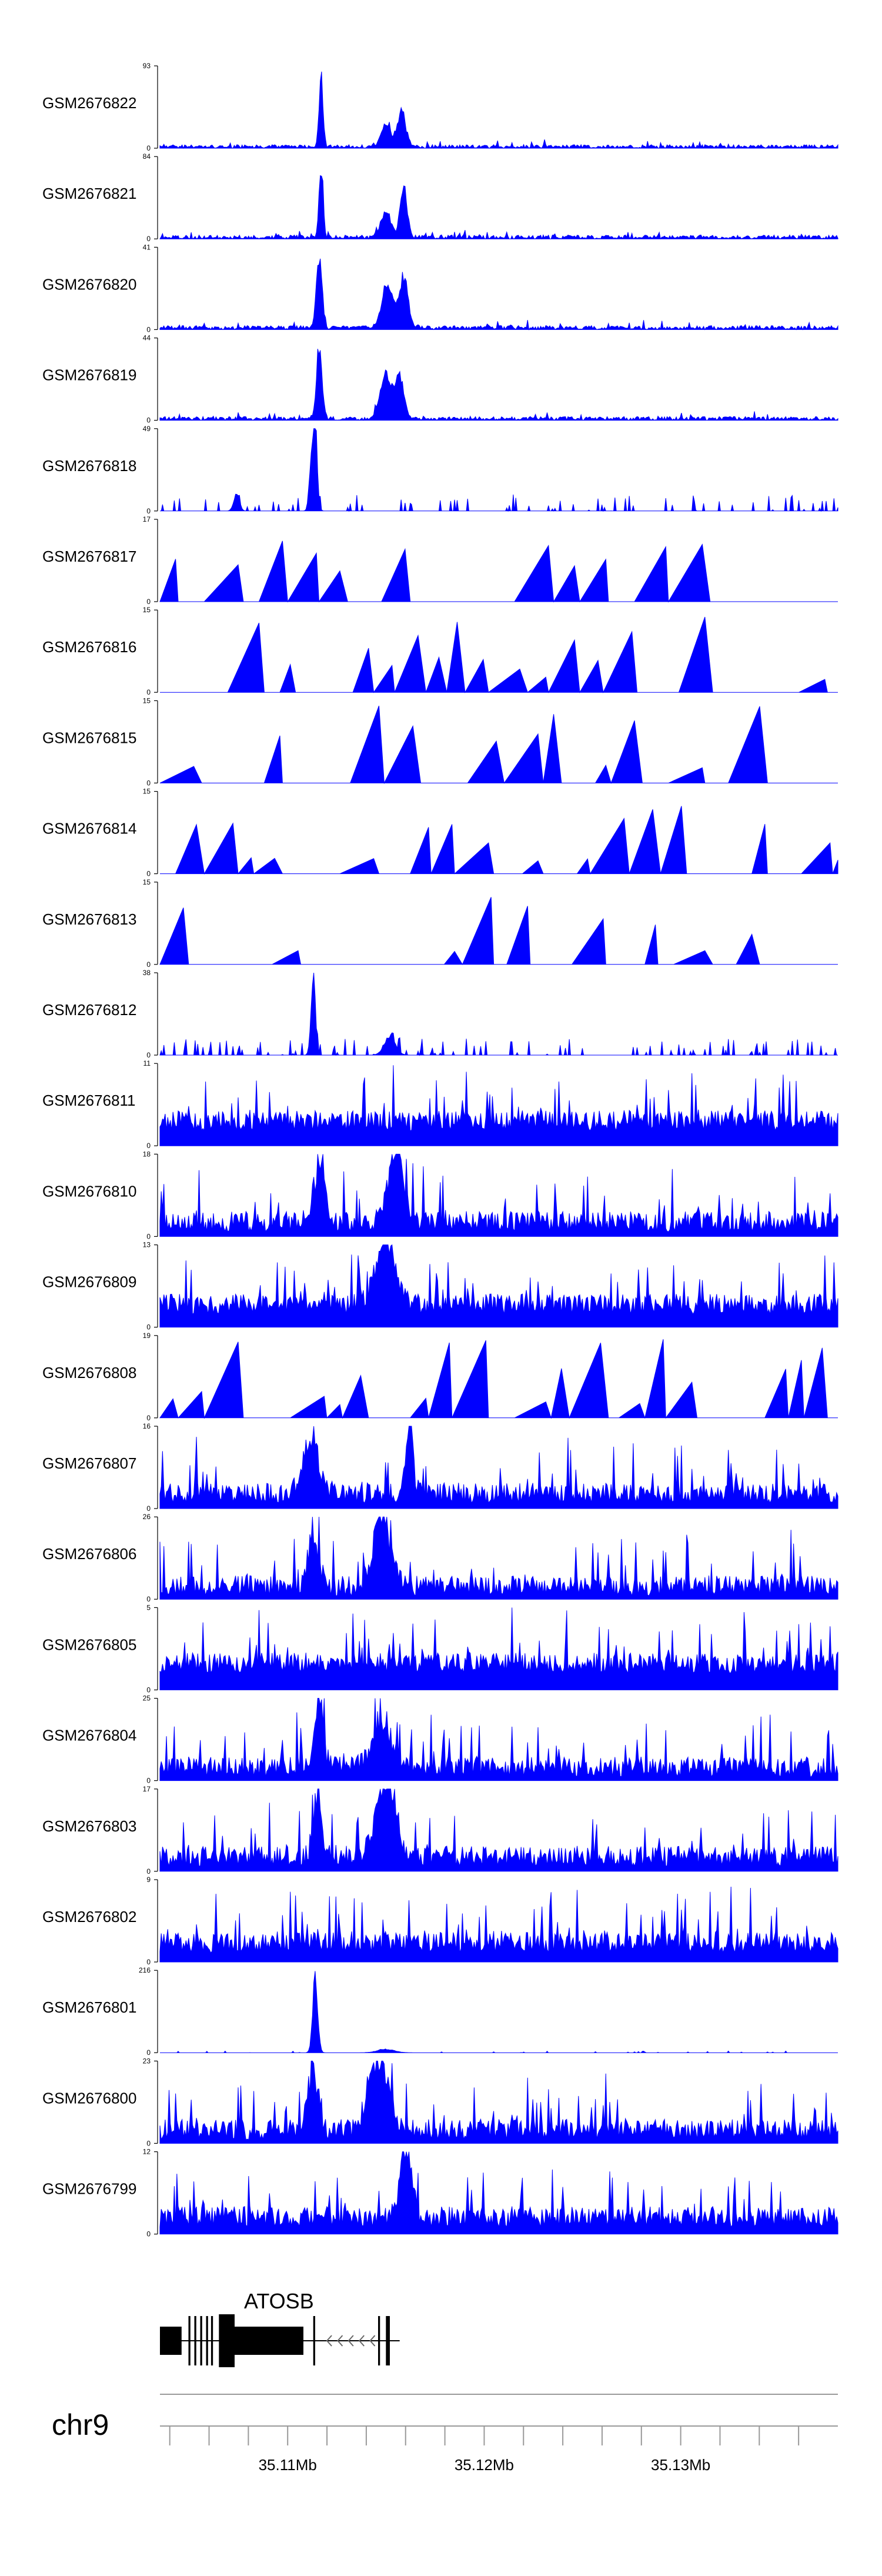 The image size is (882, 2576). What do you see at coordinates (147, 1245) in the screenshot?
I see `y-max-label: 13` at bounding box center [147, 1245].